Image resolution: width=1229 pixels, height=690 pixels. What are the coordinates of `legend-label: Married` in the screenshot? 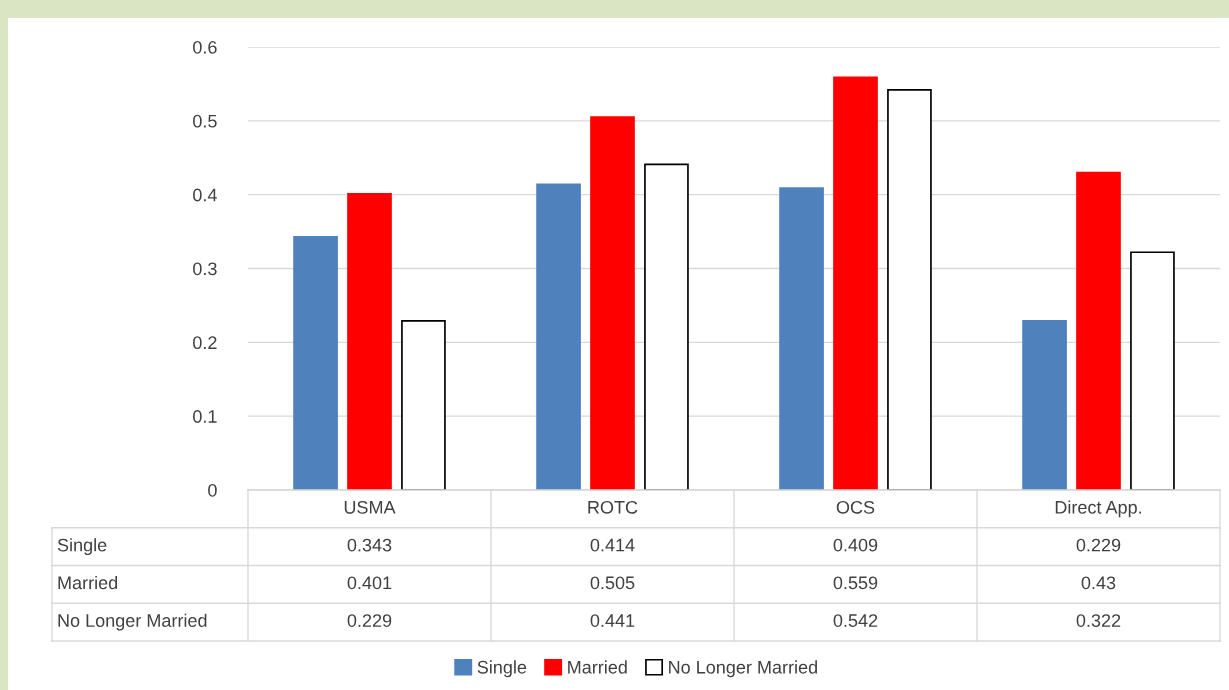 It's located at (597, 667).